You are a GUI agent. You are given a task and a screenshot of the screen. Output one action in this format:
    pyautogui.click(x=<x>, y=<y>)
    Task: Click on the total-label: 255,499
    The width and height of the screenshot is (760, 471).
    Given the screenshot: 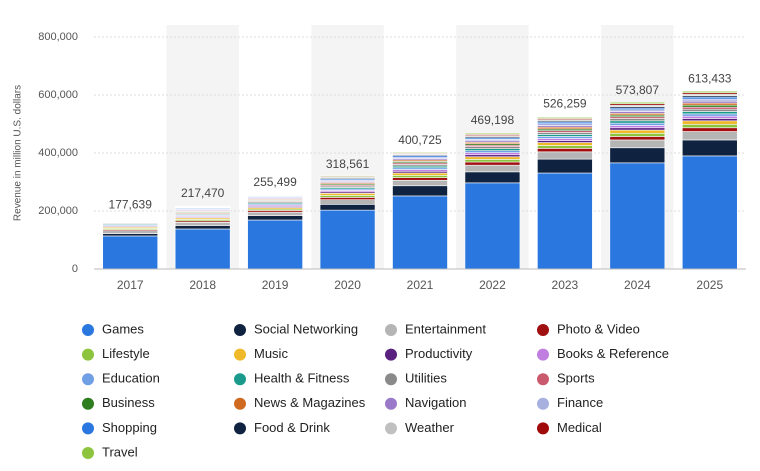 What is the action you would take?
    pyautogui.click(x=275, y=182)
    